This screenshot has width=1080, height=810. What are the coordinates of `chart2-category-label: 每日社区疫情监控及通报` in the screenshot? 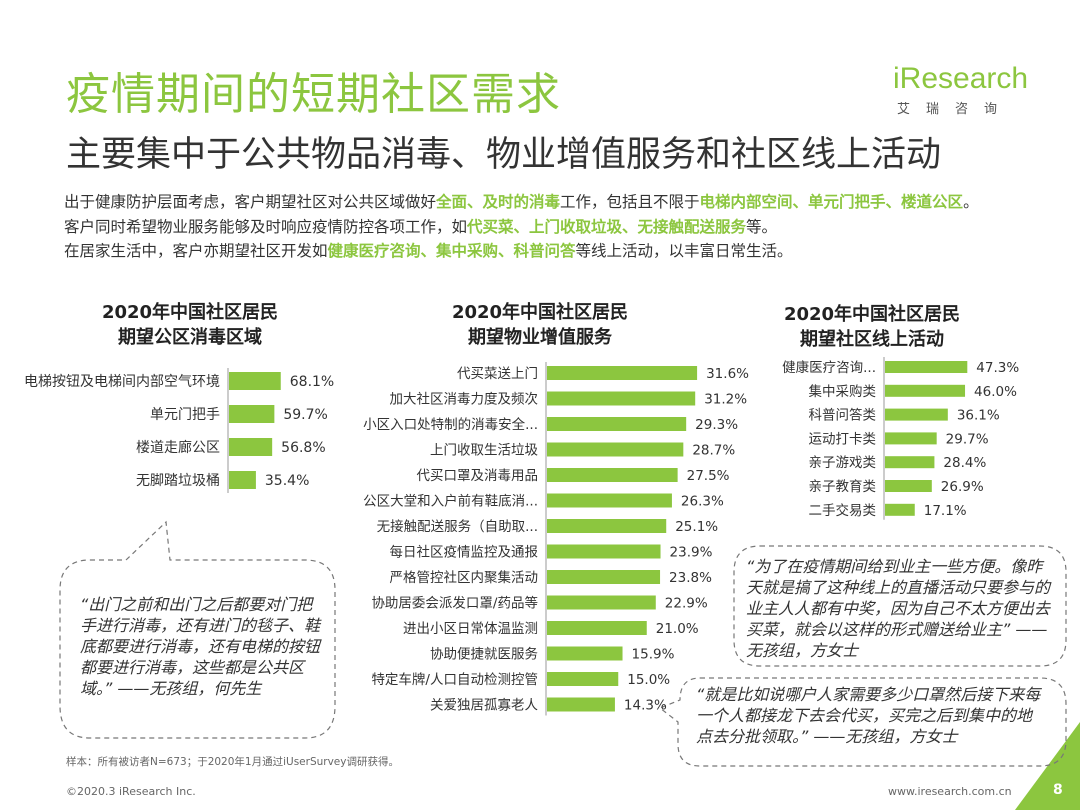 It's located at (464, 553).